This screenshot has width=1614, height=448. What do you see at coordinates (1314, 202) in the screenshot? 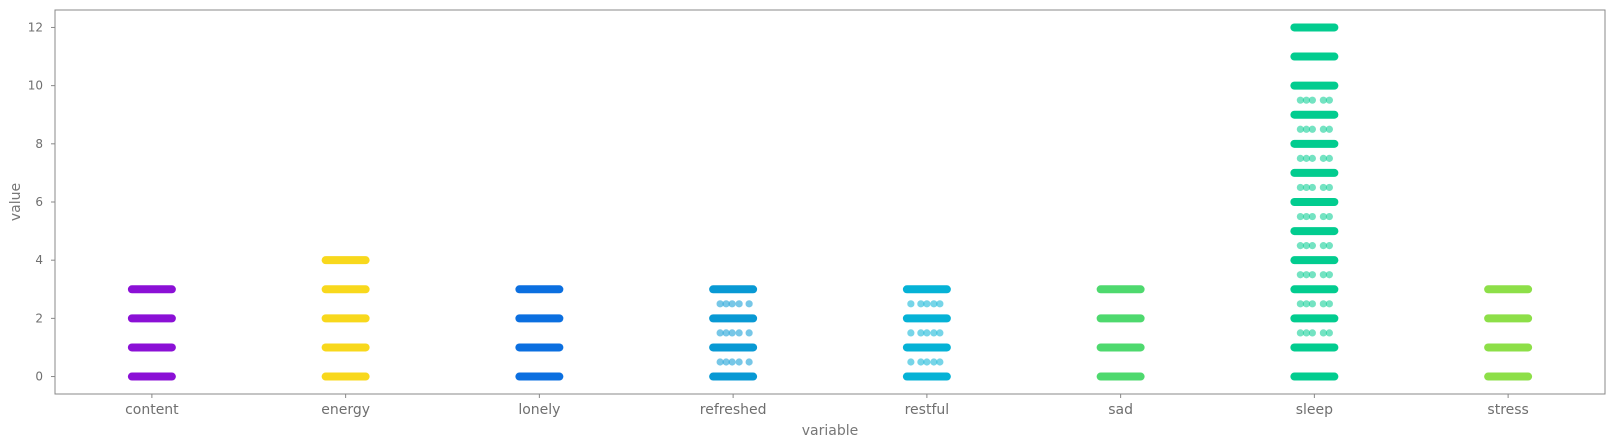
I see `series-sleep` at bounding box center [1314, 202].